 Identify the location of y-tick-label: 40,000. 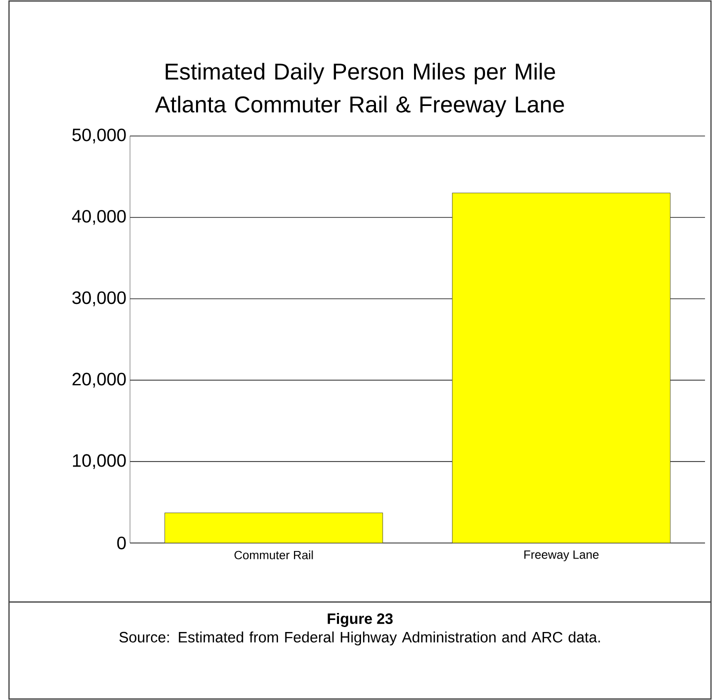
(99, 217).